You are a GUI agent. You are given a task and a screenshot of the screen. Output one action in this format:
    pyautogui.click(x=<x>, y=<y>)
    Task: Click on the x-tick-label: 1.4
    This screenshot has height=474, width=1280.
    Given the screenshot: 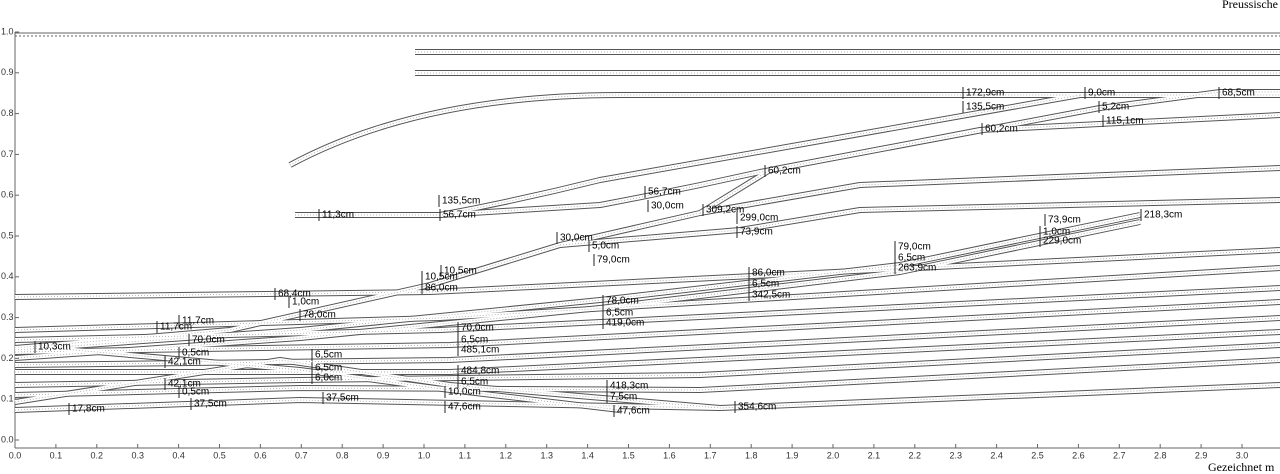 What is the action you would take?
    pyautogui.click(x=587, y=455)
    